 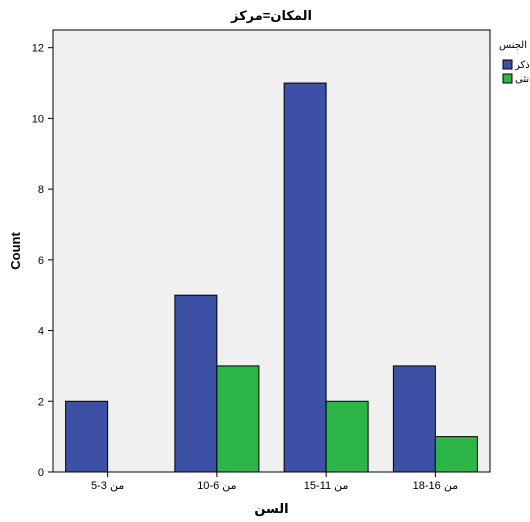 I want to click on chart-title: المكان=مركز, so click(x=271, y=15).